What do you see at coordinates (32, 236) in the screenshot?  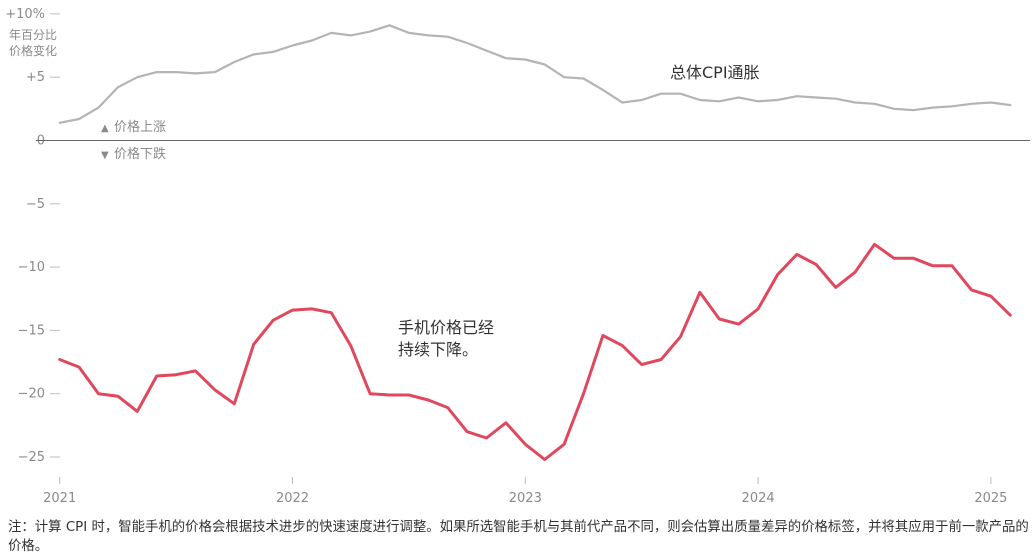 I see `y-axis: +10%+50−5−10−15−20−25` at bounding box center [32, 236].